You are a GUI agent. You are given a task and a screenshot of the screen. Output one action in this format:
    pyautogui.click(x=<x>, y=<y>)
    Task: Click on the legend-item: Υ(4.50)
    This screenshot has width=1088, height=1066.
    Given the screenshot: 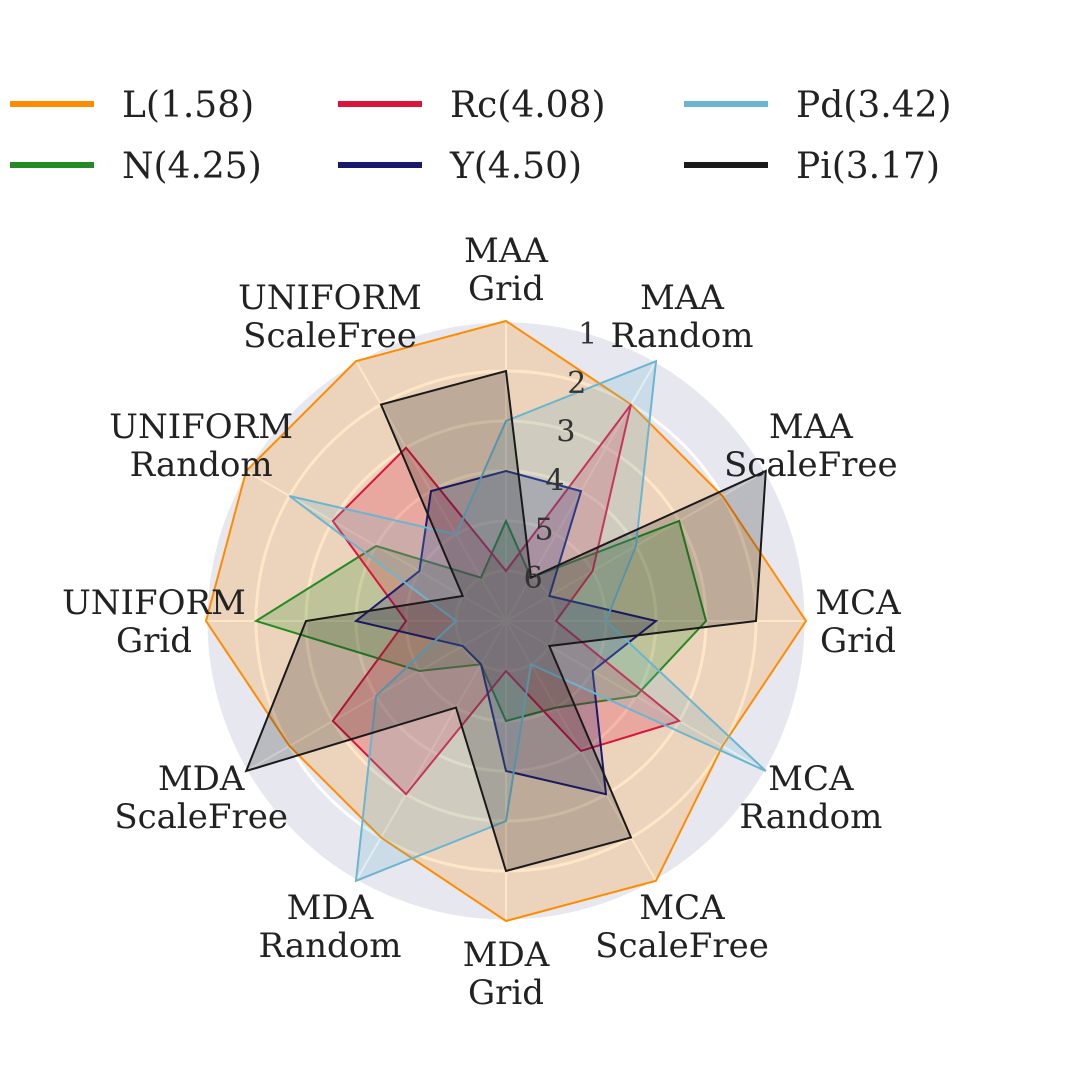 What is the action you would take?
    pyautogui.click(x=460, y=166)
    